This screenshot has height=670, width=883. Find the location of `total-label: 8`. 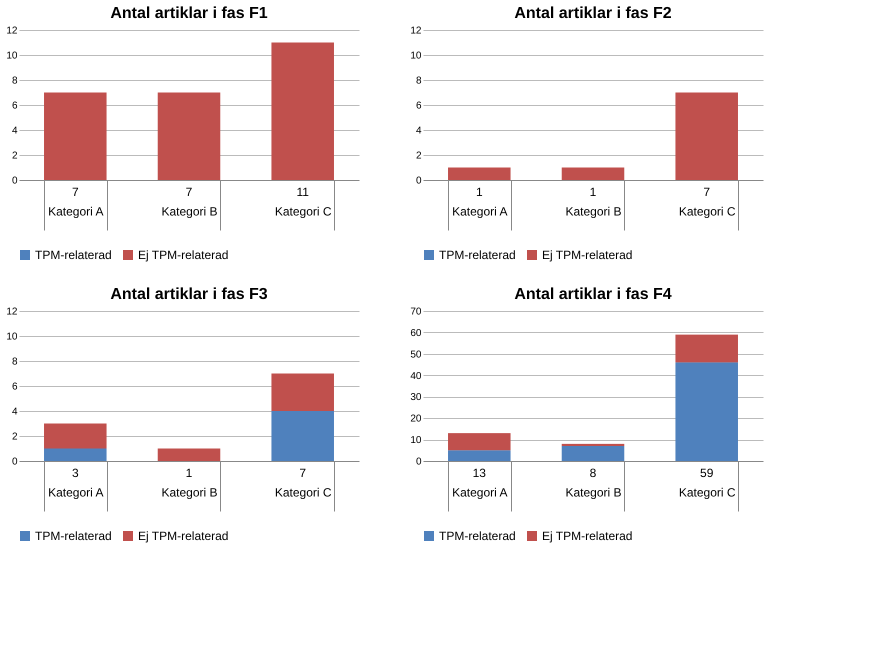

total-label: 8 is located at coordinates (593, 473).